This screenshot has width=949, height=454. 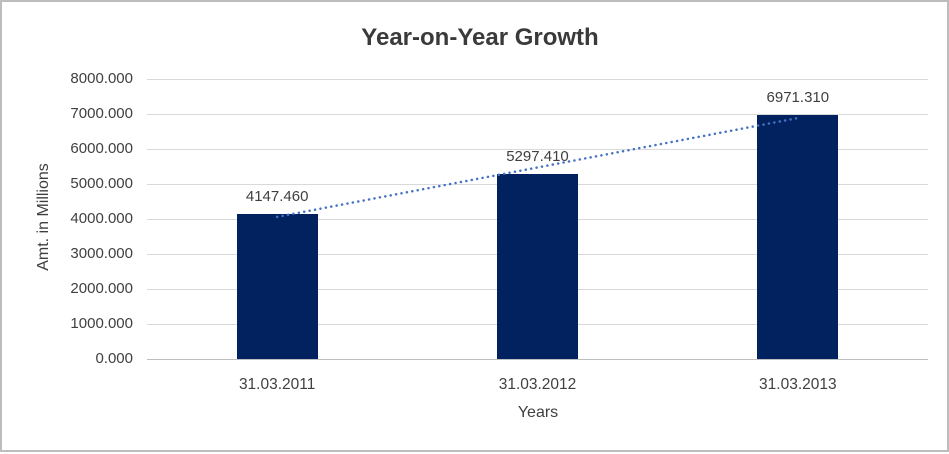 I want to click on y-tick-label: 6000.000, so click(x=101, y=148).